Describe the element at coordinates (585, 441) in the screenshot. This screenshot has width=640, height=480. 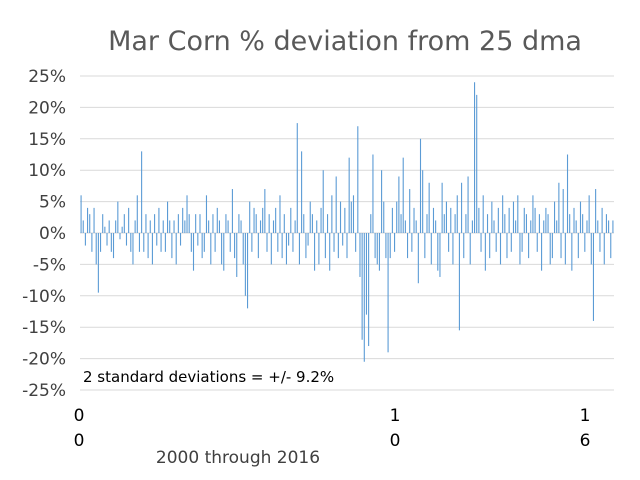
I see `x-tick-label: 6` at that location.